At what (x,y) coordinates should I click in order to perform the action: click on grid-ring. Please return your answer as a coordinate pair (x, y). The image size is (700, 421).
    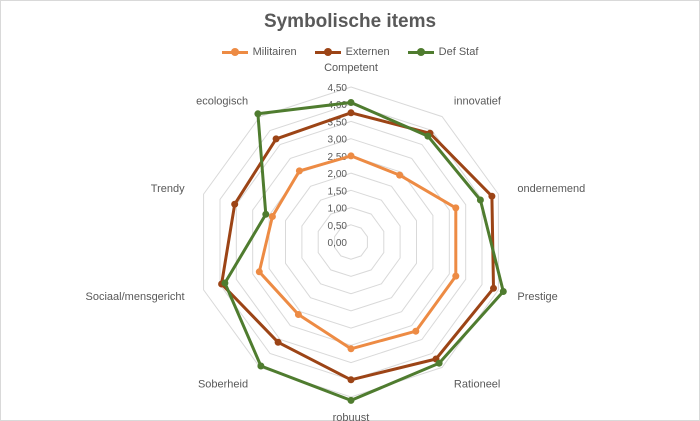
    Looking at the image, I should click on (351, 242).